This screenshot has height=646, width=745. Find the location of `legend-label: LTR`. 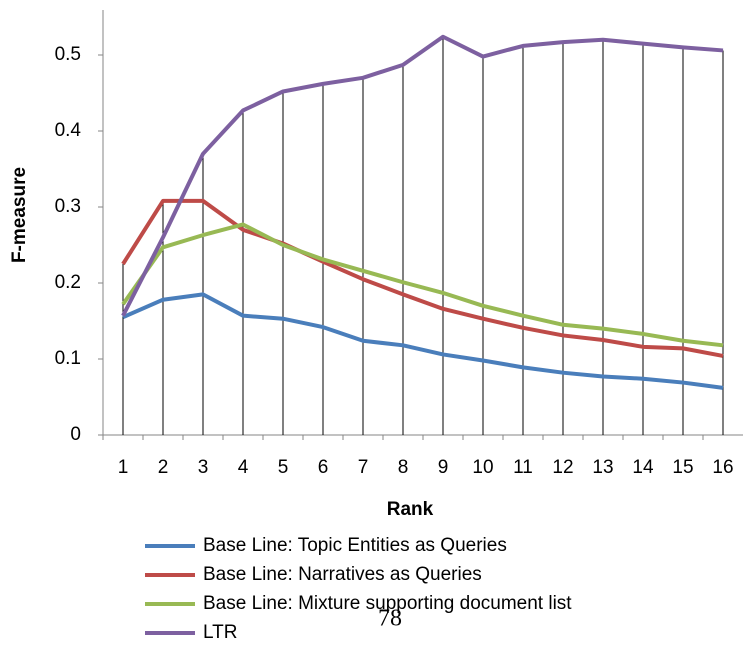

legend-label: LTR is located at coordinates (220, 632).